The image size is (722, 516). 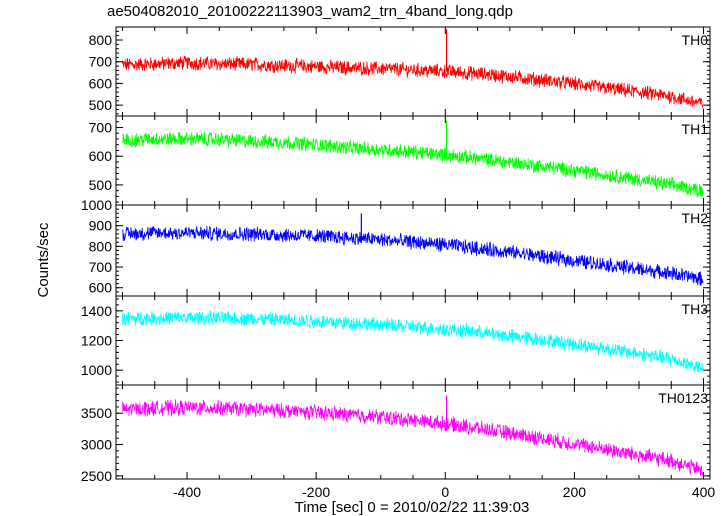 I want to click on panel-label-th2: TH2, so click(x=695, y=218).